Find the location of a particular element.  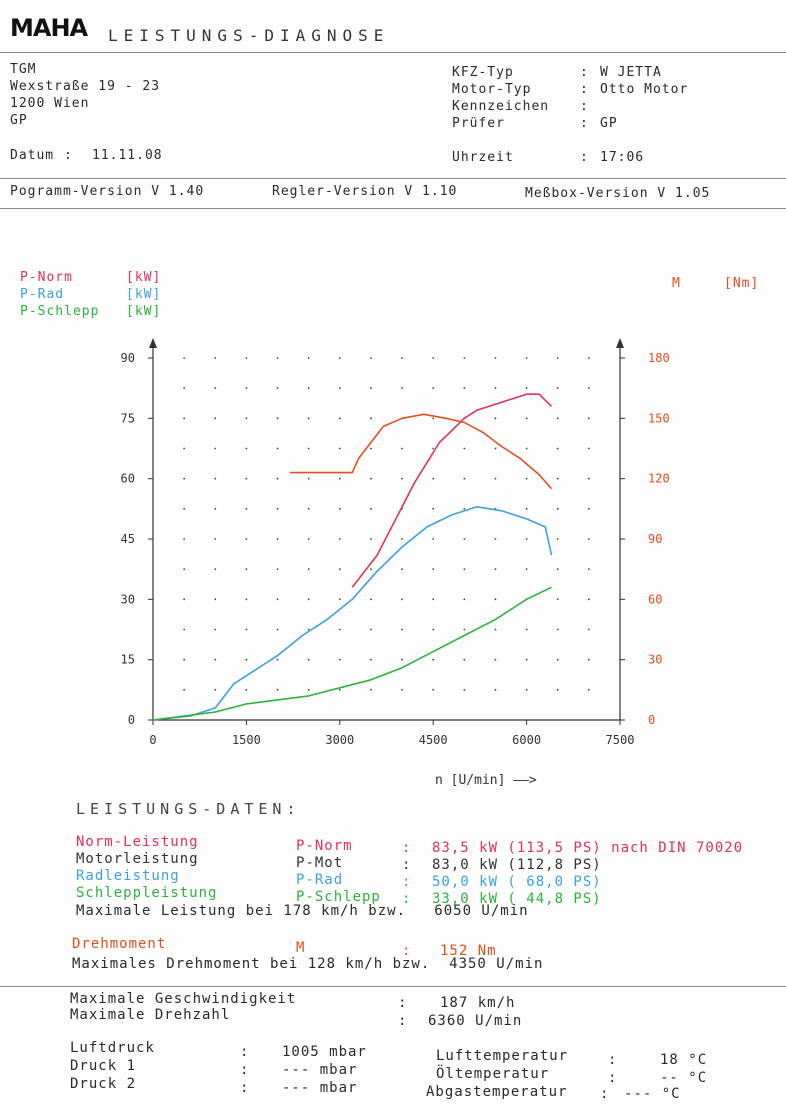

data-row-label: Motorleistung is located at coordinates (137, 859).